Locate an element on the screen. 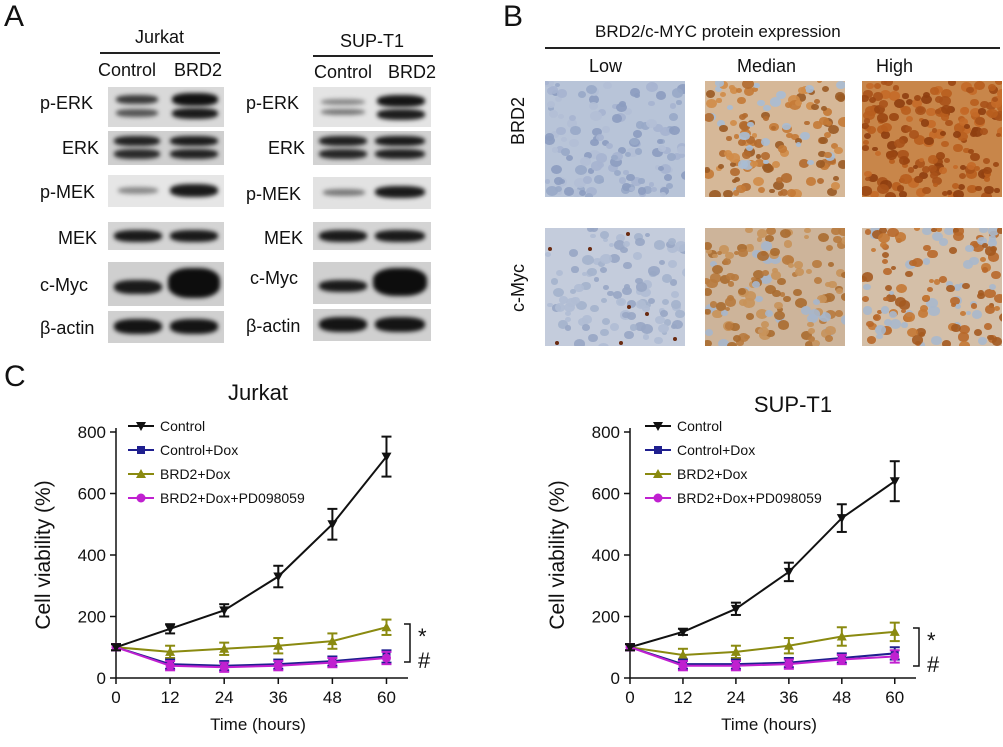 This screenshot has height=747, width=1003. jurkat-blot-erk is located at coordinates (166, 148).